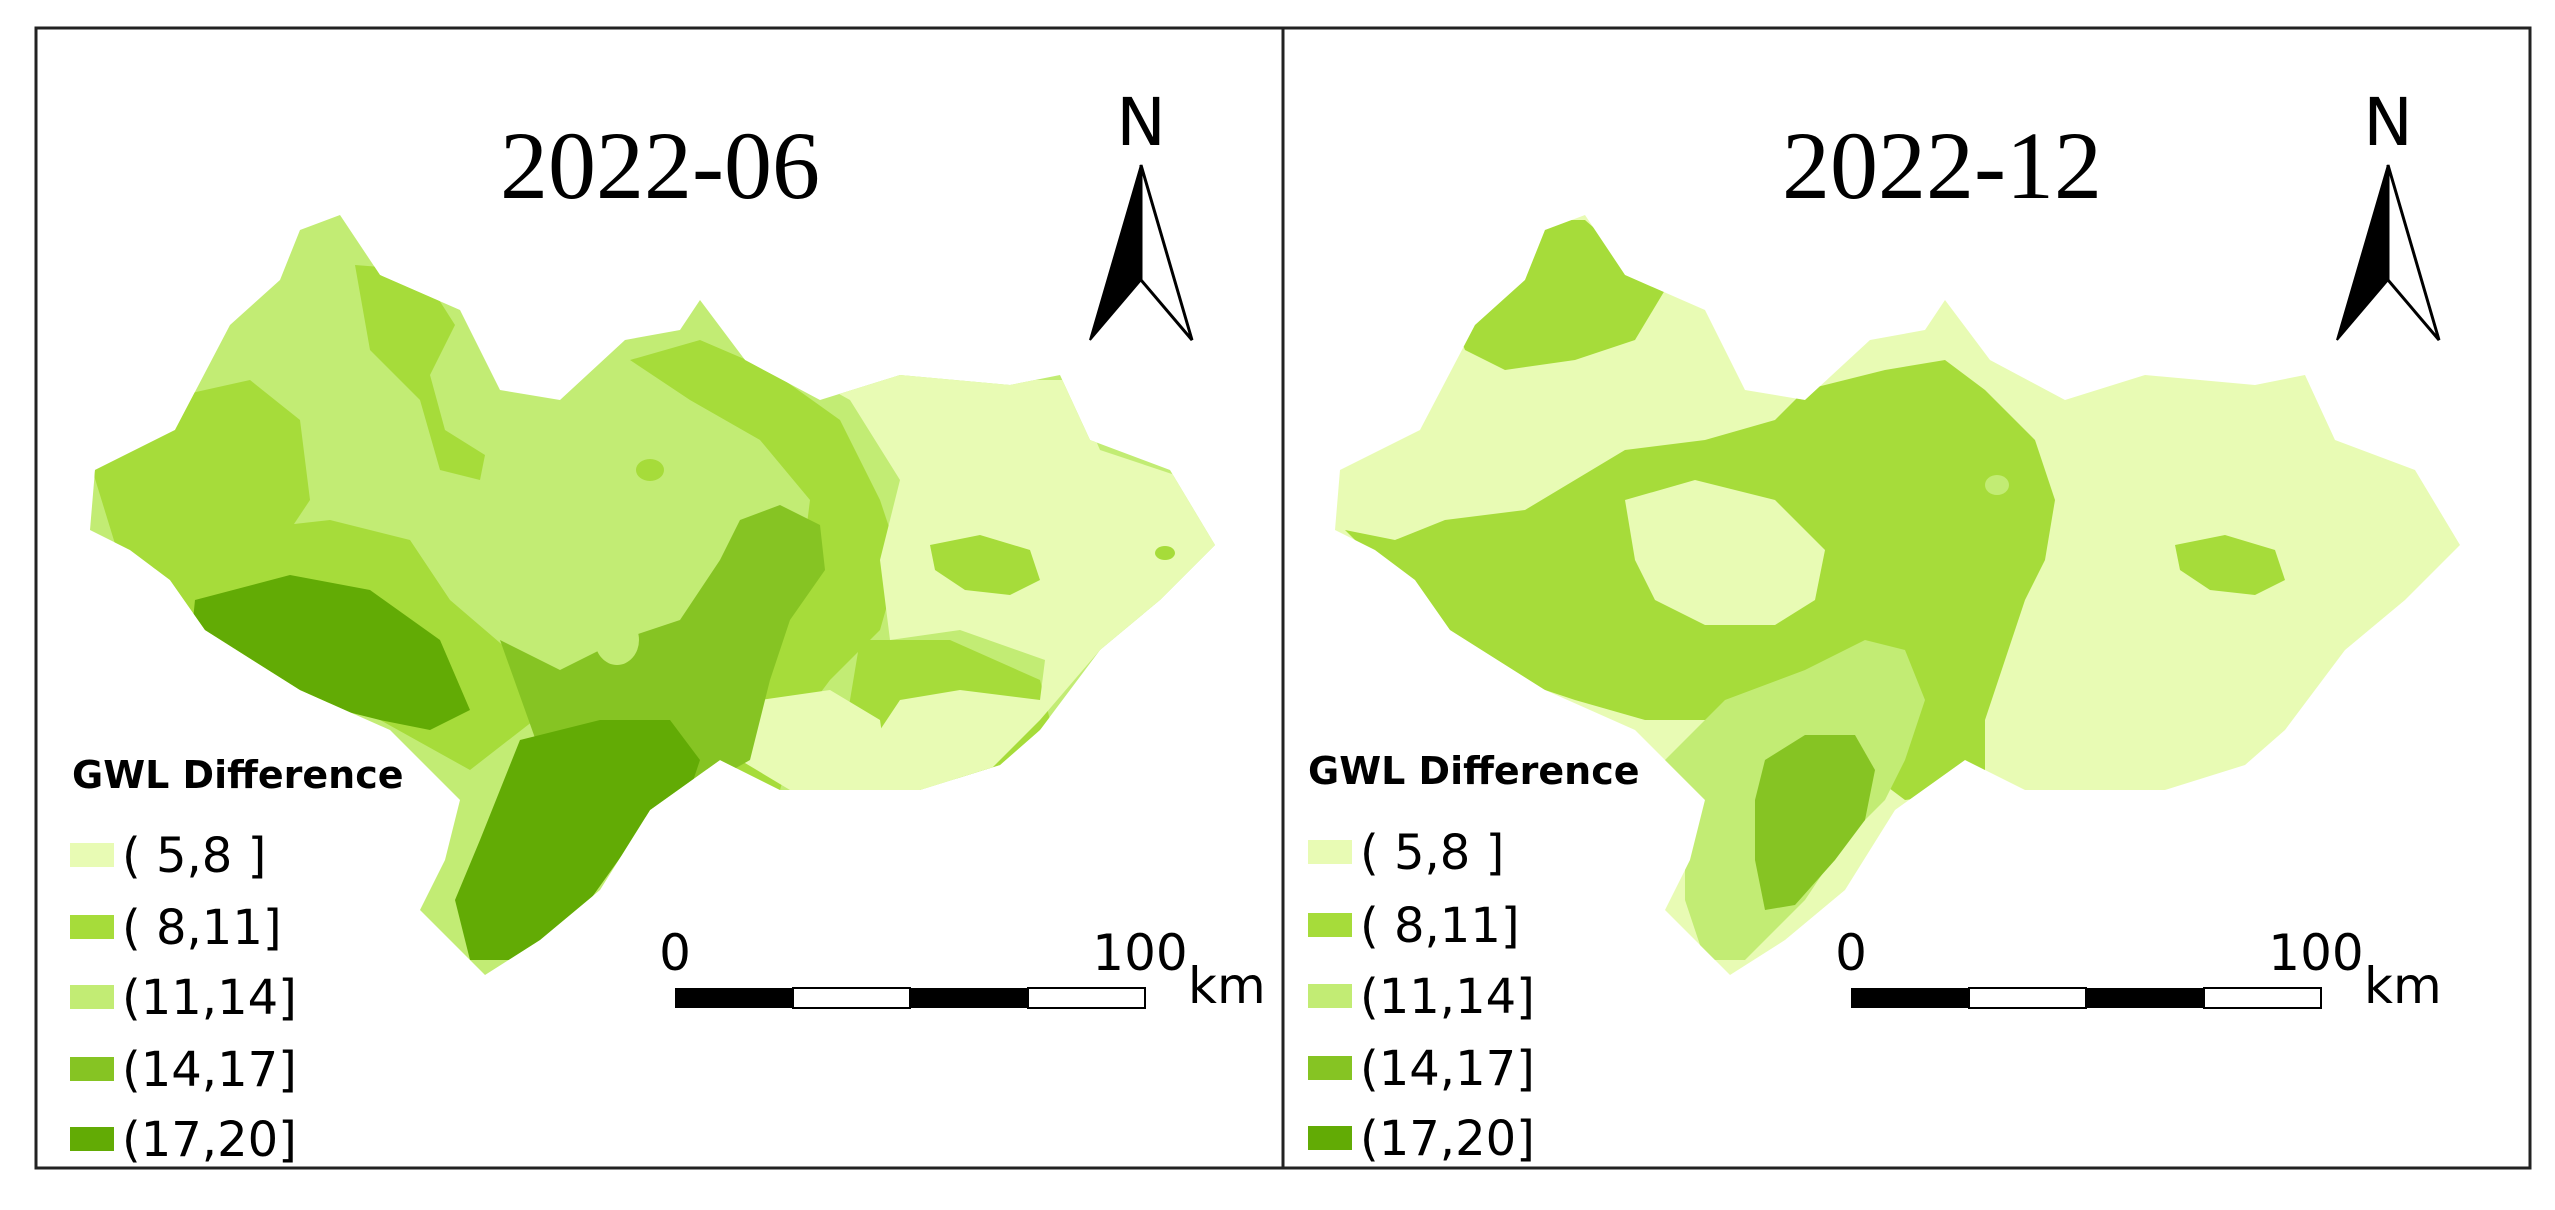 The width and height of the screenshot is (2555, 1210). What do you see at coordinates (1942, 165) in the screenshot?
I see `panel-title: 2022-12` at bounding box center [1942, 165].